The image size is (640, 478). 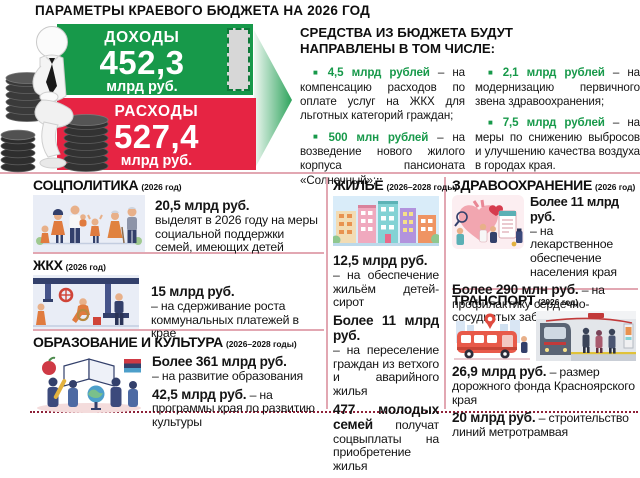 I want to click on man-on-coins-icon, so click(x=54, y=99).